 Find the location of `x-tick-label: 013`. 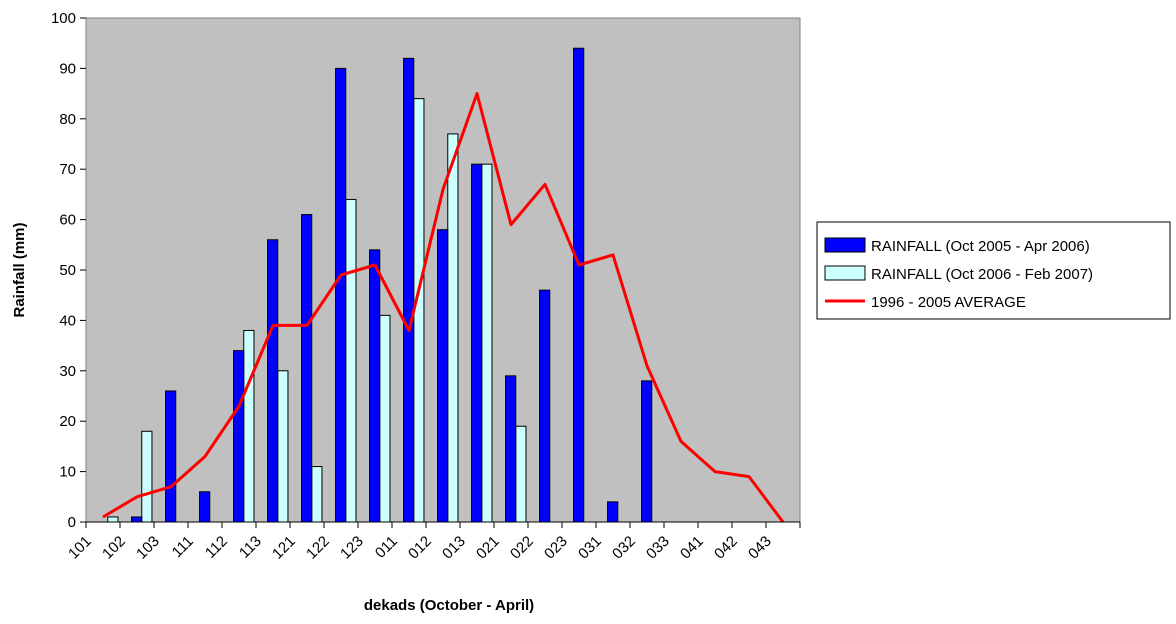

x-tick-label: 013 is located at coordinates (454, 548).